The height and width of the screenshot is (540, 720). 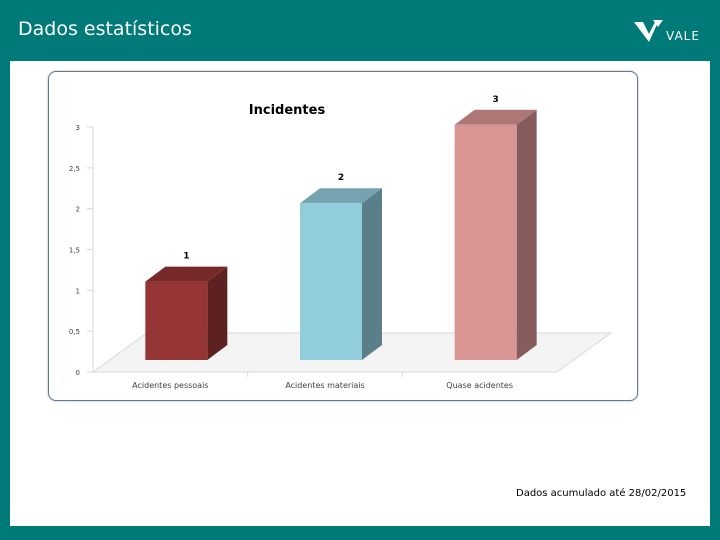 I want to click on x-tick-label: Quase acidentes, so click(x=479, y=385).